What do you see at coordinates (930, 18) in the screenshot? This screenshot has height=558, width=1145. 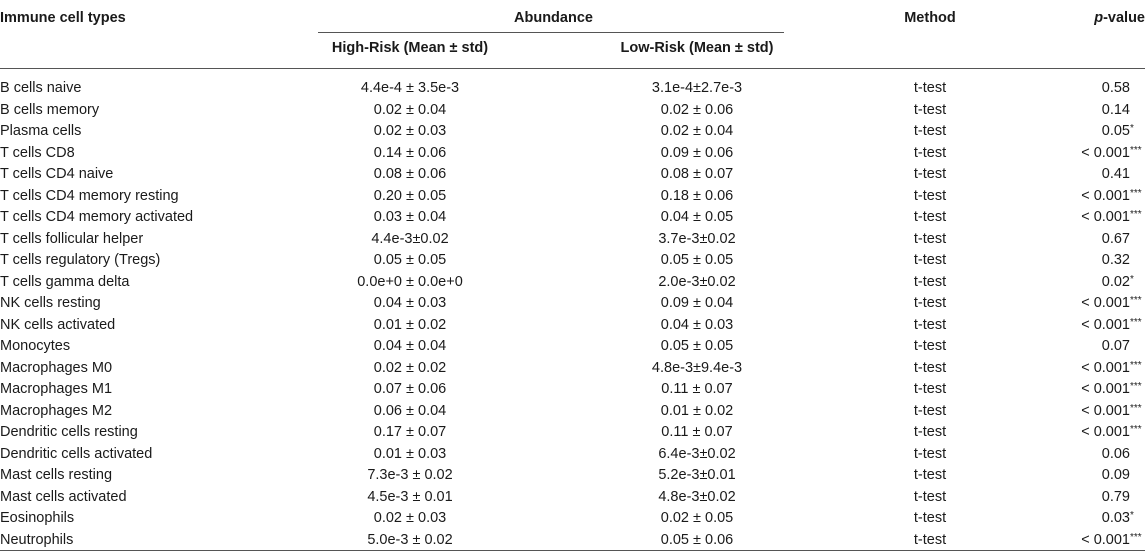 I see `header-method: Method` at bounding box center [930, 18].